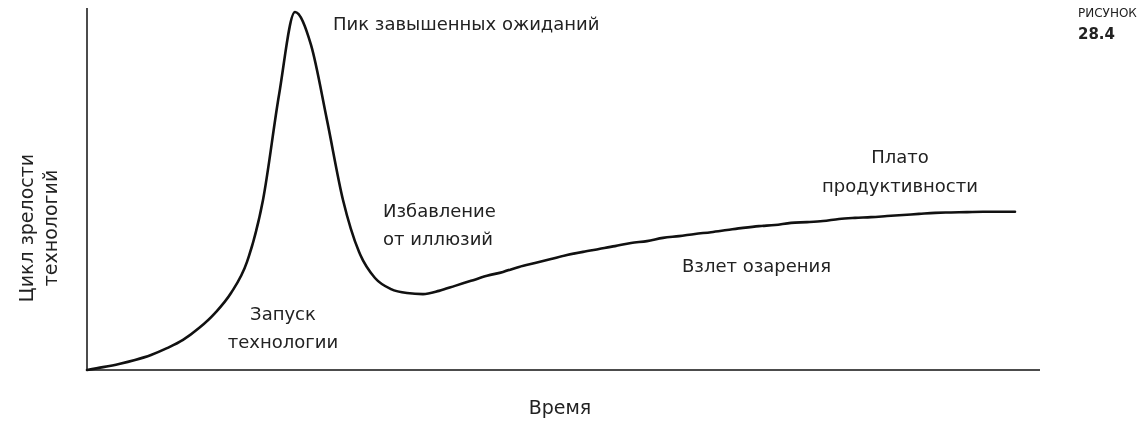 This screenshot has height=424, width=1139. Describe the element at coordinates (1108, 24) in the screenshot. I see `text: РИСУНОК 28.4` at that location.